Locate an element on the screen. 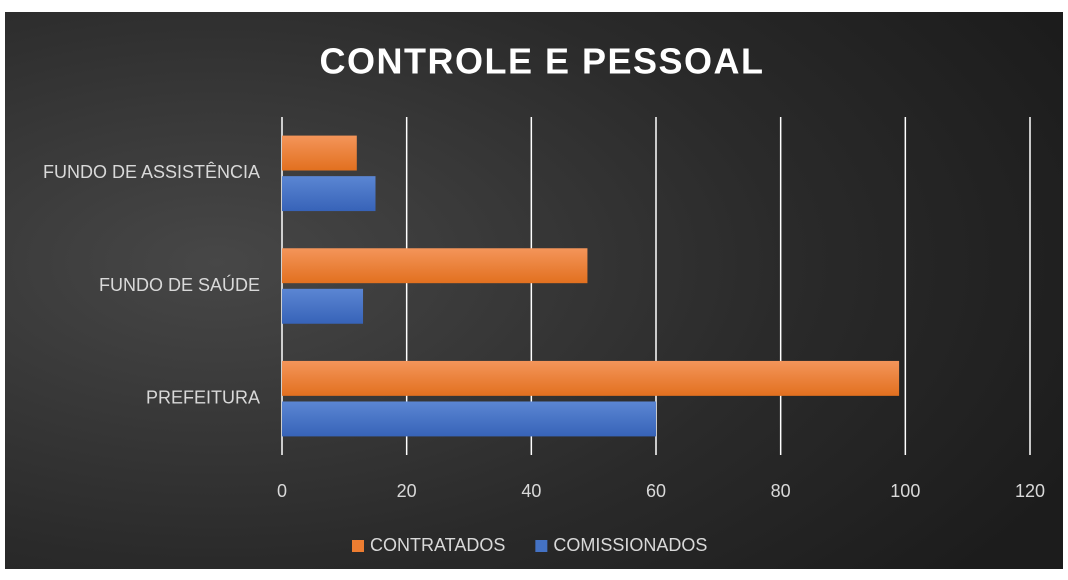 The height and width of the screenshot is (580, 1068). x-tick-label: 100 is located at coordinates (905, 491).